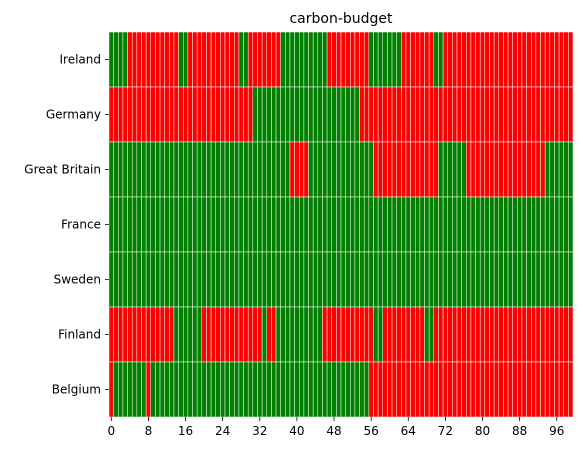 The image size is (583, 451). I want to click on x-tick-label: 32, so click(259, 431).